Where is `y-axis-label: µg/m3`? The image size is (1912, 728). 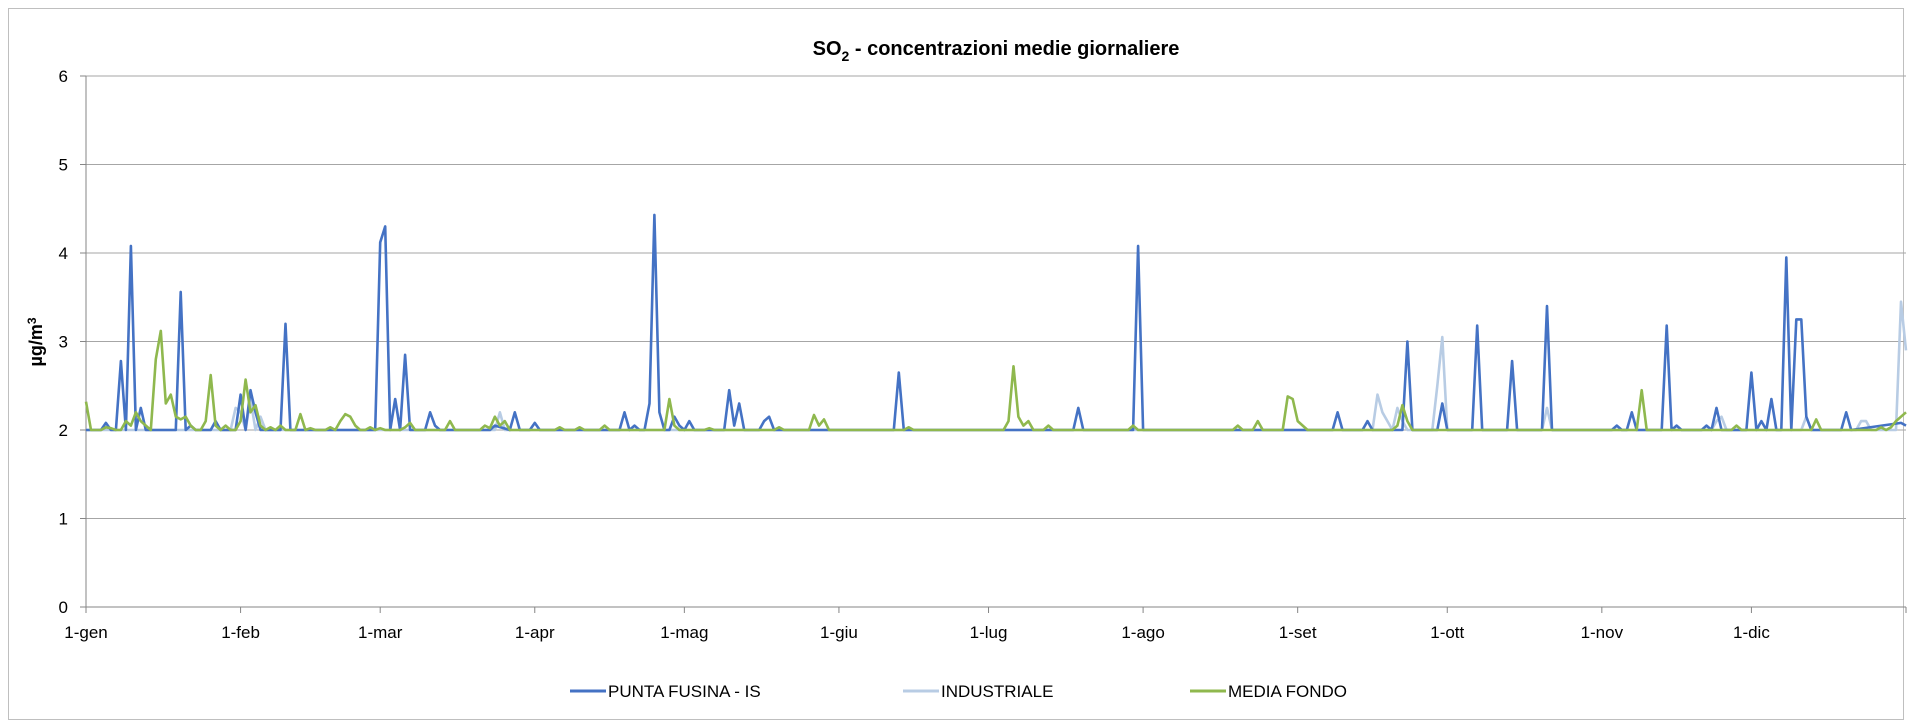 y-axis-label: µg/m3 is located at coordinates (35, 341).